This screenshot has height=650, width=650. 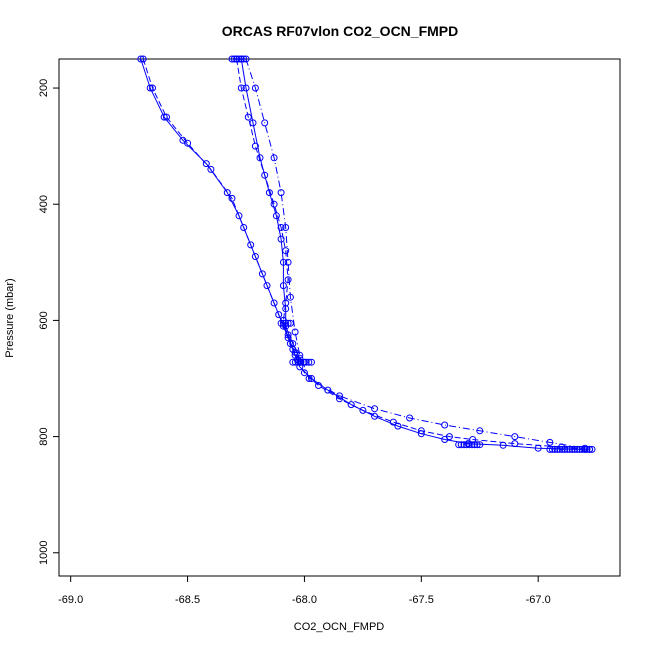 What do you see at coordinates (339, 627) in the screenshot?
I see `x-axis-label: CO2_OCN_FMPD` at bounding box center [339, 627].